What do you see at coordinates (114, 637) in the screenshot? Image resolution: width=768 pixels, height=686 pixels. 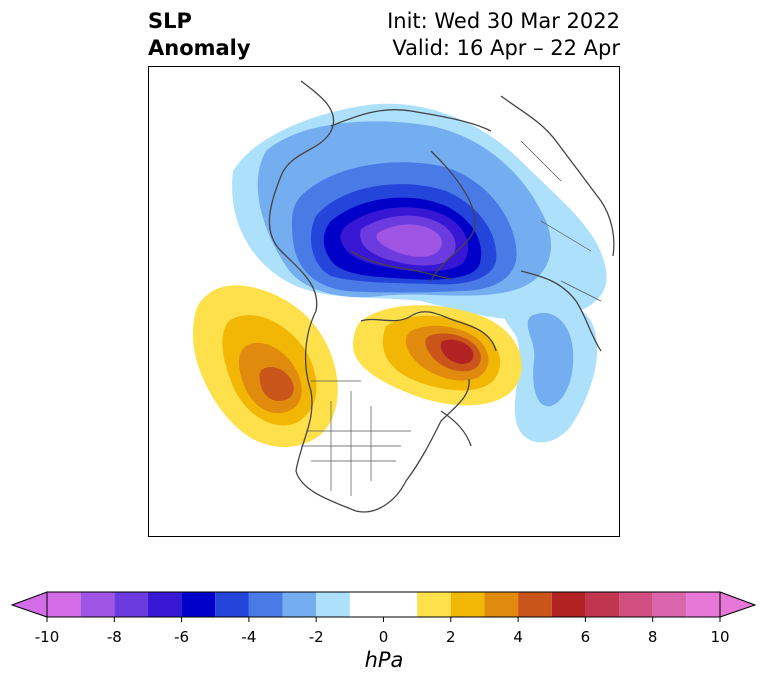 I see `colorbar-tick-label: -8` at bounding box center [114, 637].